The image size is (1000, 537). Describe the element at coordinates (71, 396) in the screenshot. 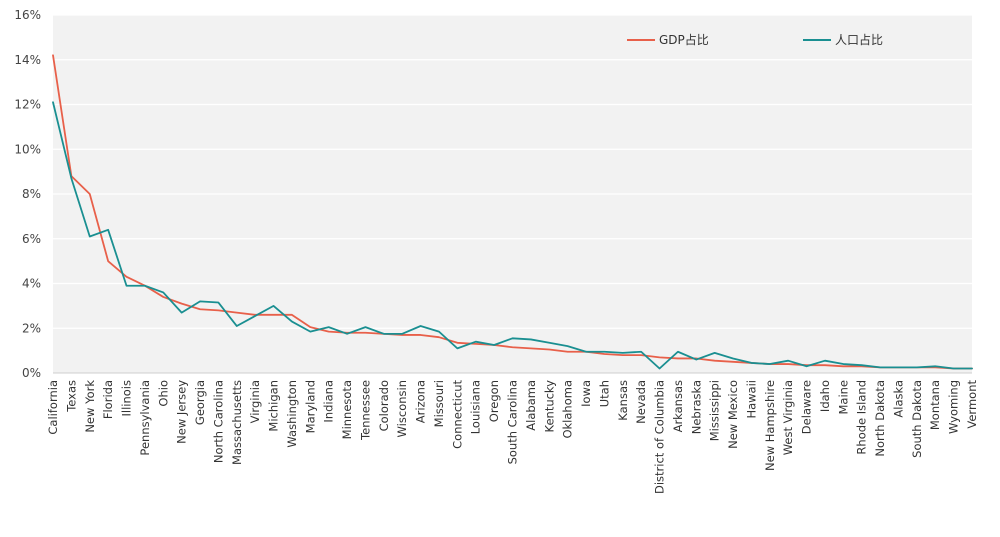

I see `x-tick-label: Texas` at that location.